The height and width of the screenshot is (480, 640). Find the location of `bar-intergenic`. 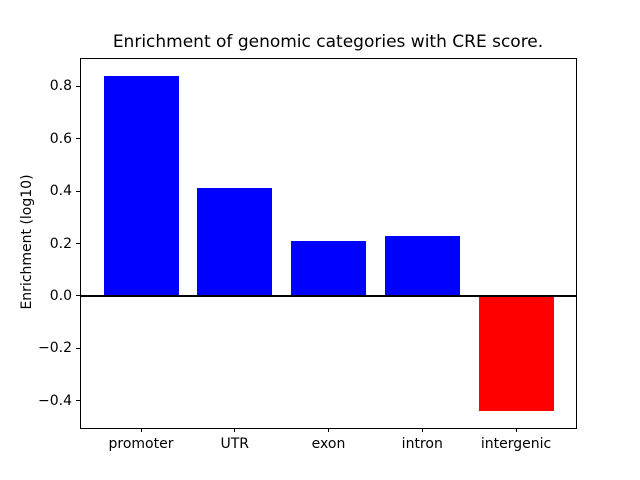

bar-intergenic is located at coordinates (516, 353).